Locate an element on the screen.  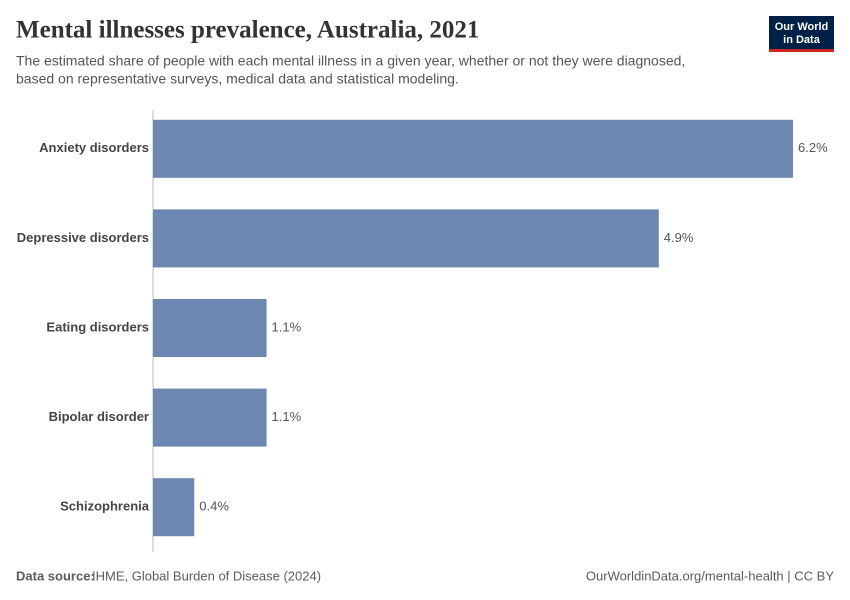
logo-box is located at coordinates (801, 34).